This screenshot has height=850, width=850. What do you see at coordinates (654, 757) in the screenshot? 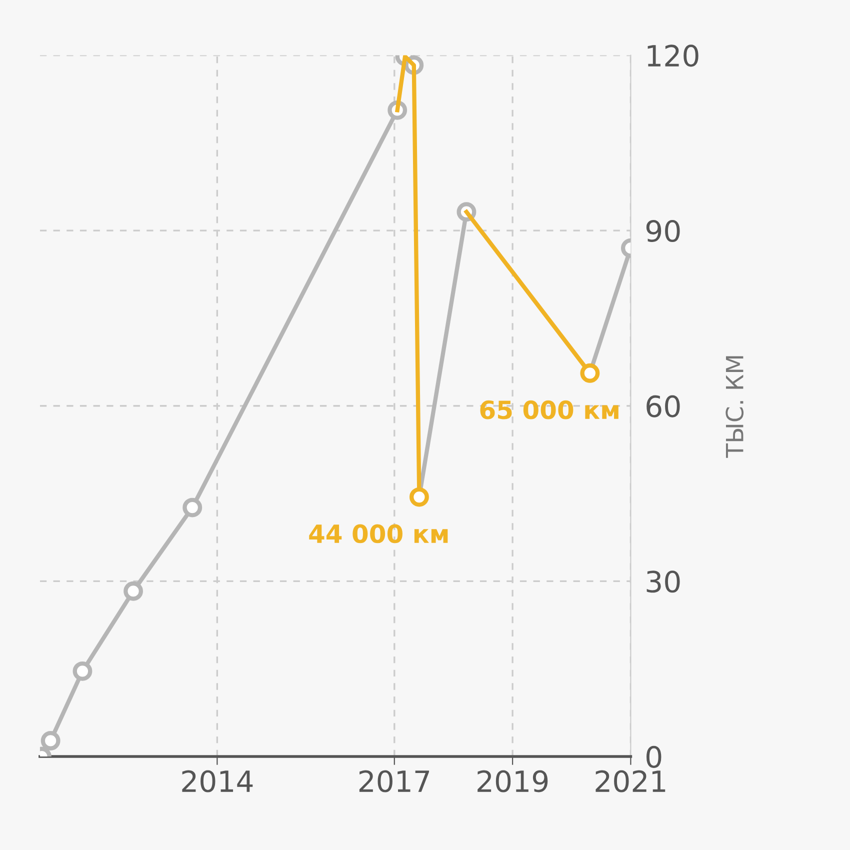
I see `y-tick-label: 0` at bounding box center [654, 757].